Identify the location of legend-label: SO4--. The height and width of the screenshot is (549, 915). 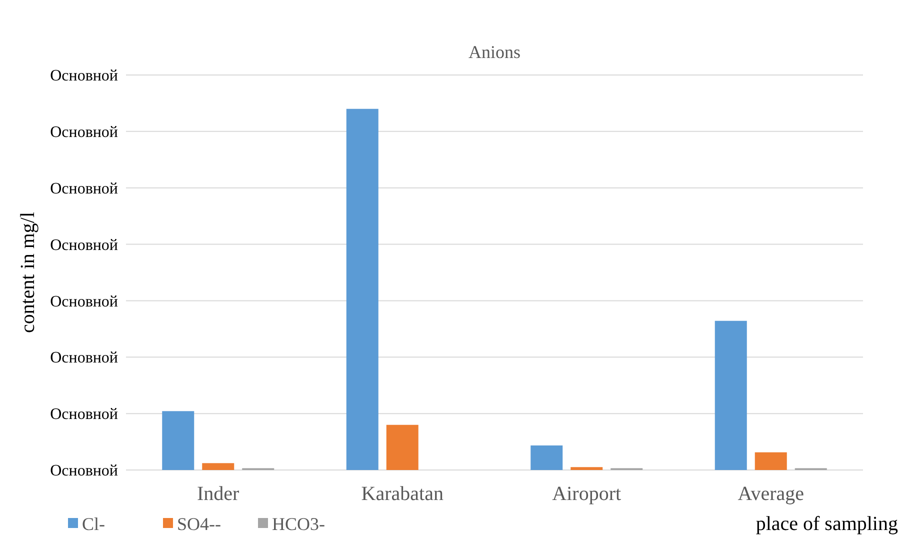
(199, 524).